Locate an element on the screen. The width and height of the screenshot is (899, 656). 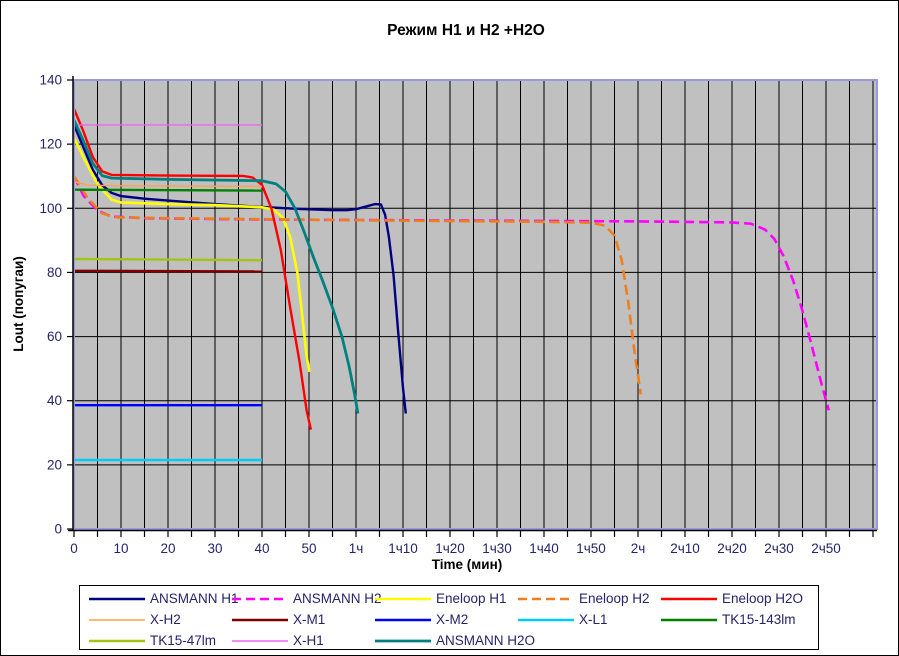
legend-item-x-h2: X-H2 is located at coordinates (159, 619).